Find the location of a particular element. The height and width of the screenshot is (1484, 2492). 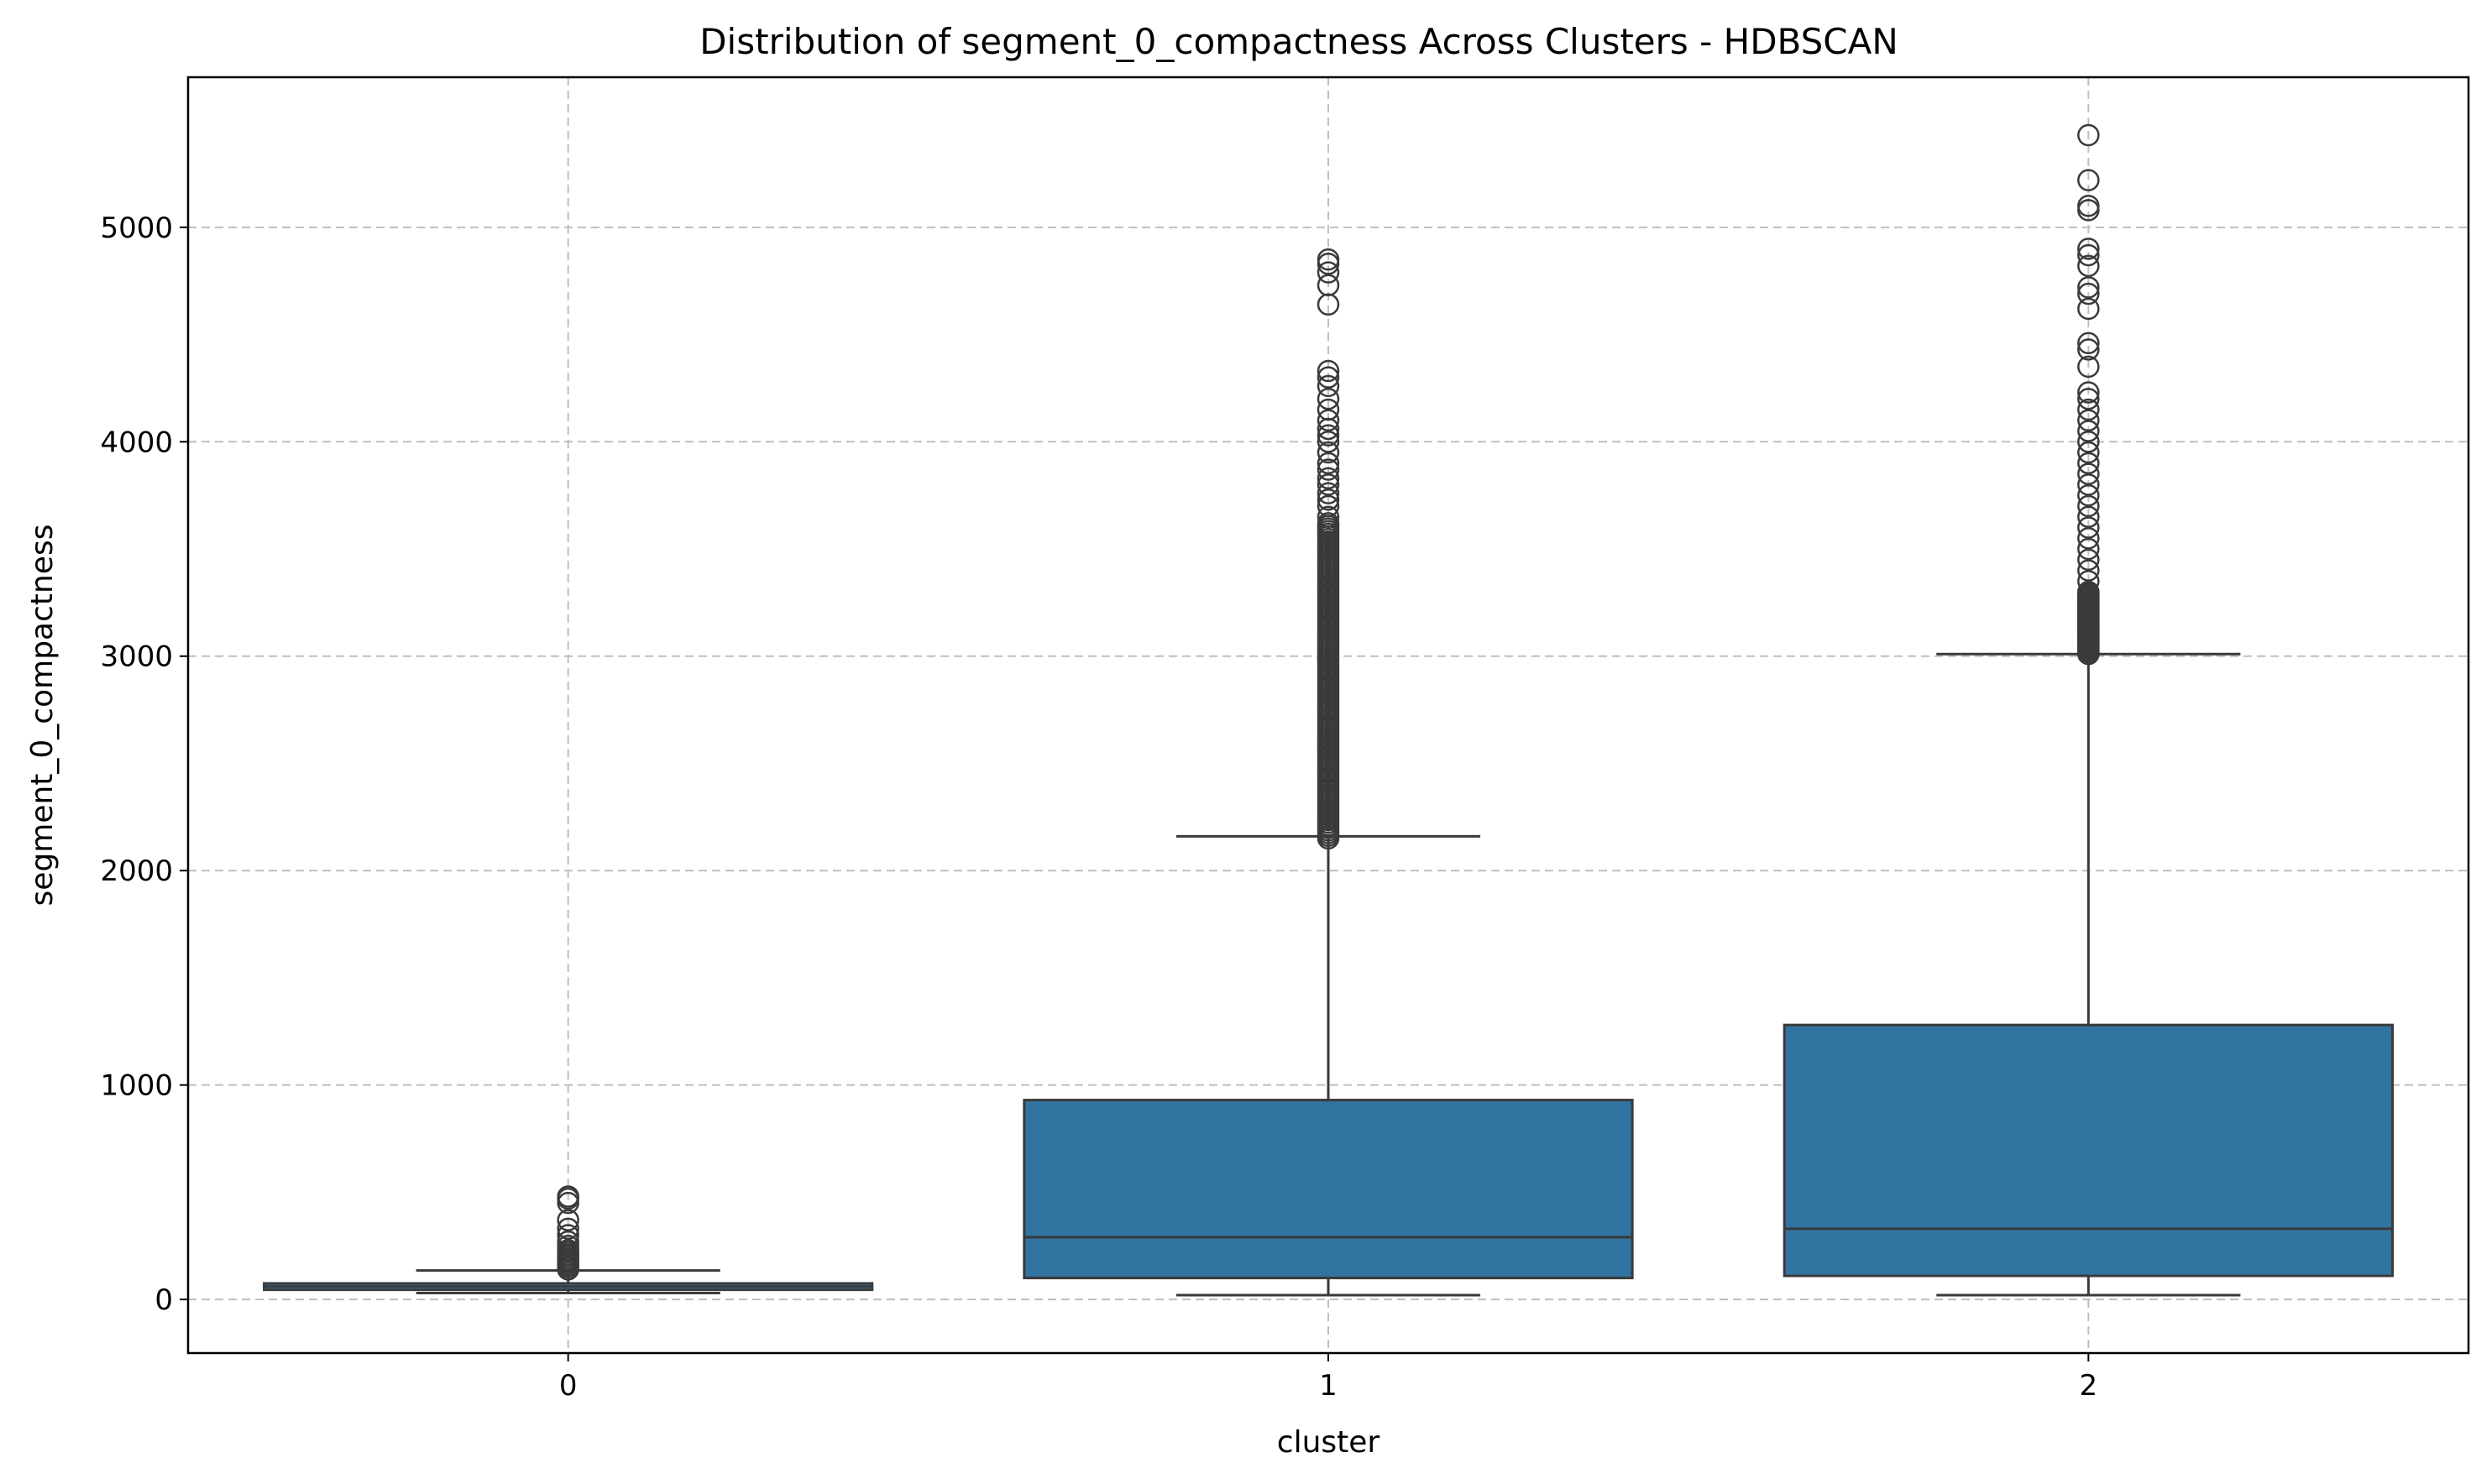

x-tick-label: 2 is located at coordinates (2089, 1386).